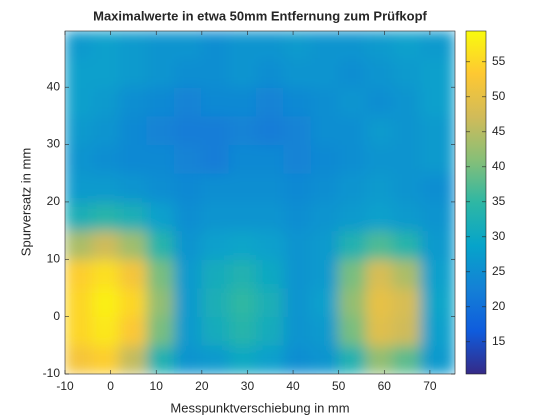  What do you see at coordinates (110, 386) in the screenshot?
I see `x-tick-label: 0` at bounding box center [110, 386].